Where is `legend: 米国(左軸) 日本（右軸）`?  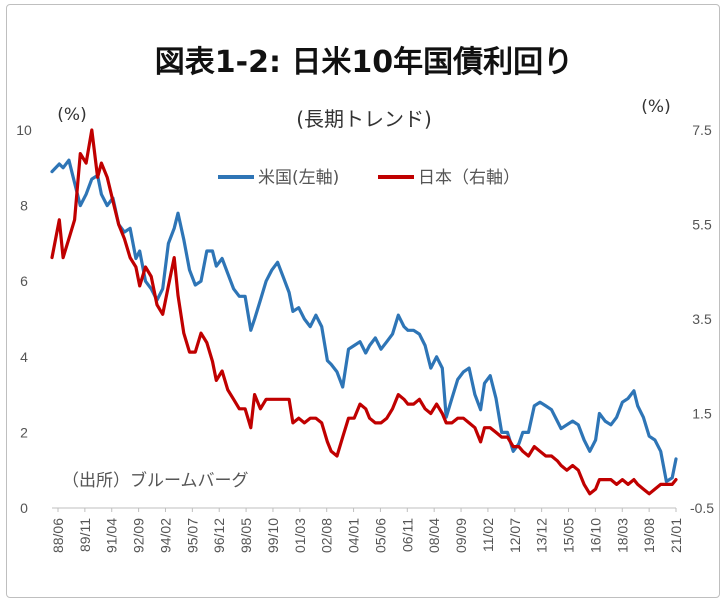 legend: 米国(左軸) 日本（右軸） is located at coordinates (369, 178).